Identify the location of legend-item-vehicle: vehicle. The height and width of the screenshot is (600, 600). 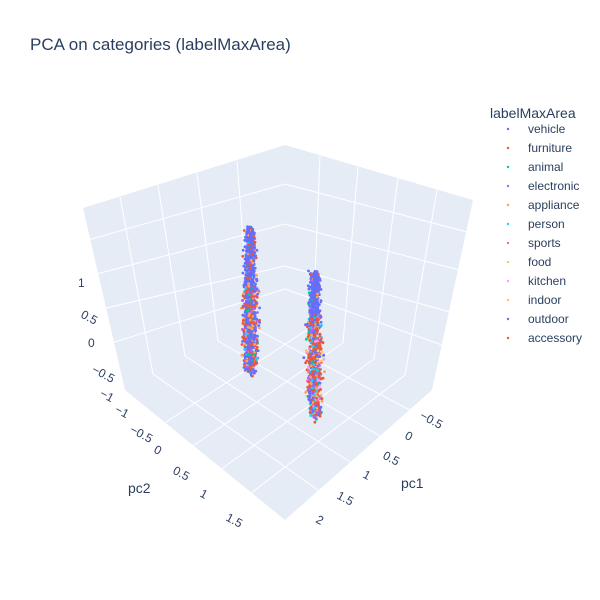
(536, 129).